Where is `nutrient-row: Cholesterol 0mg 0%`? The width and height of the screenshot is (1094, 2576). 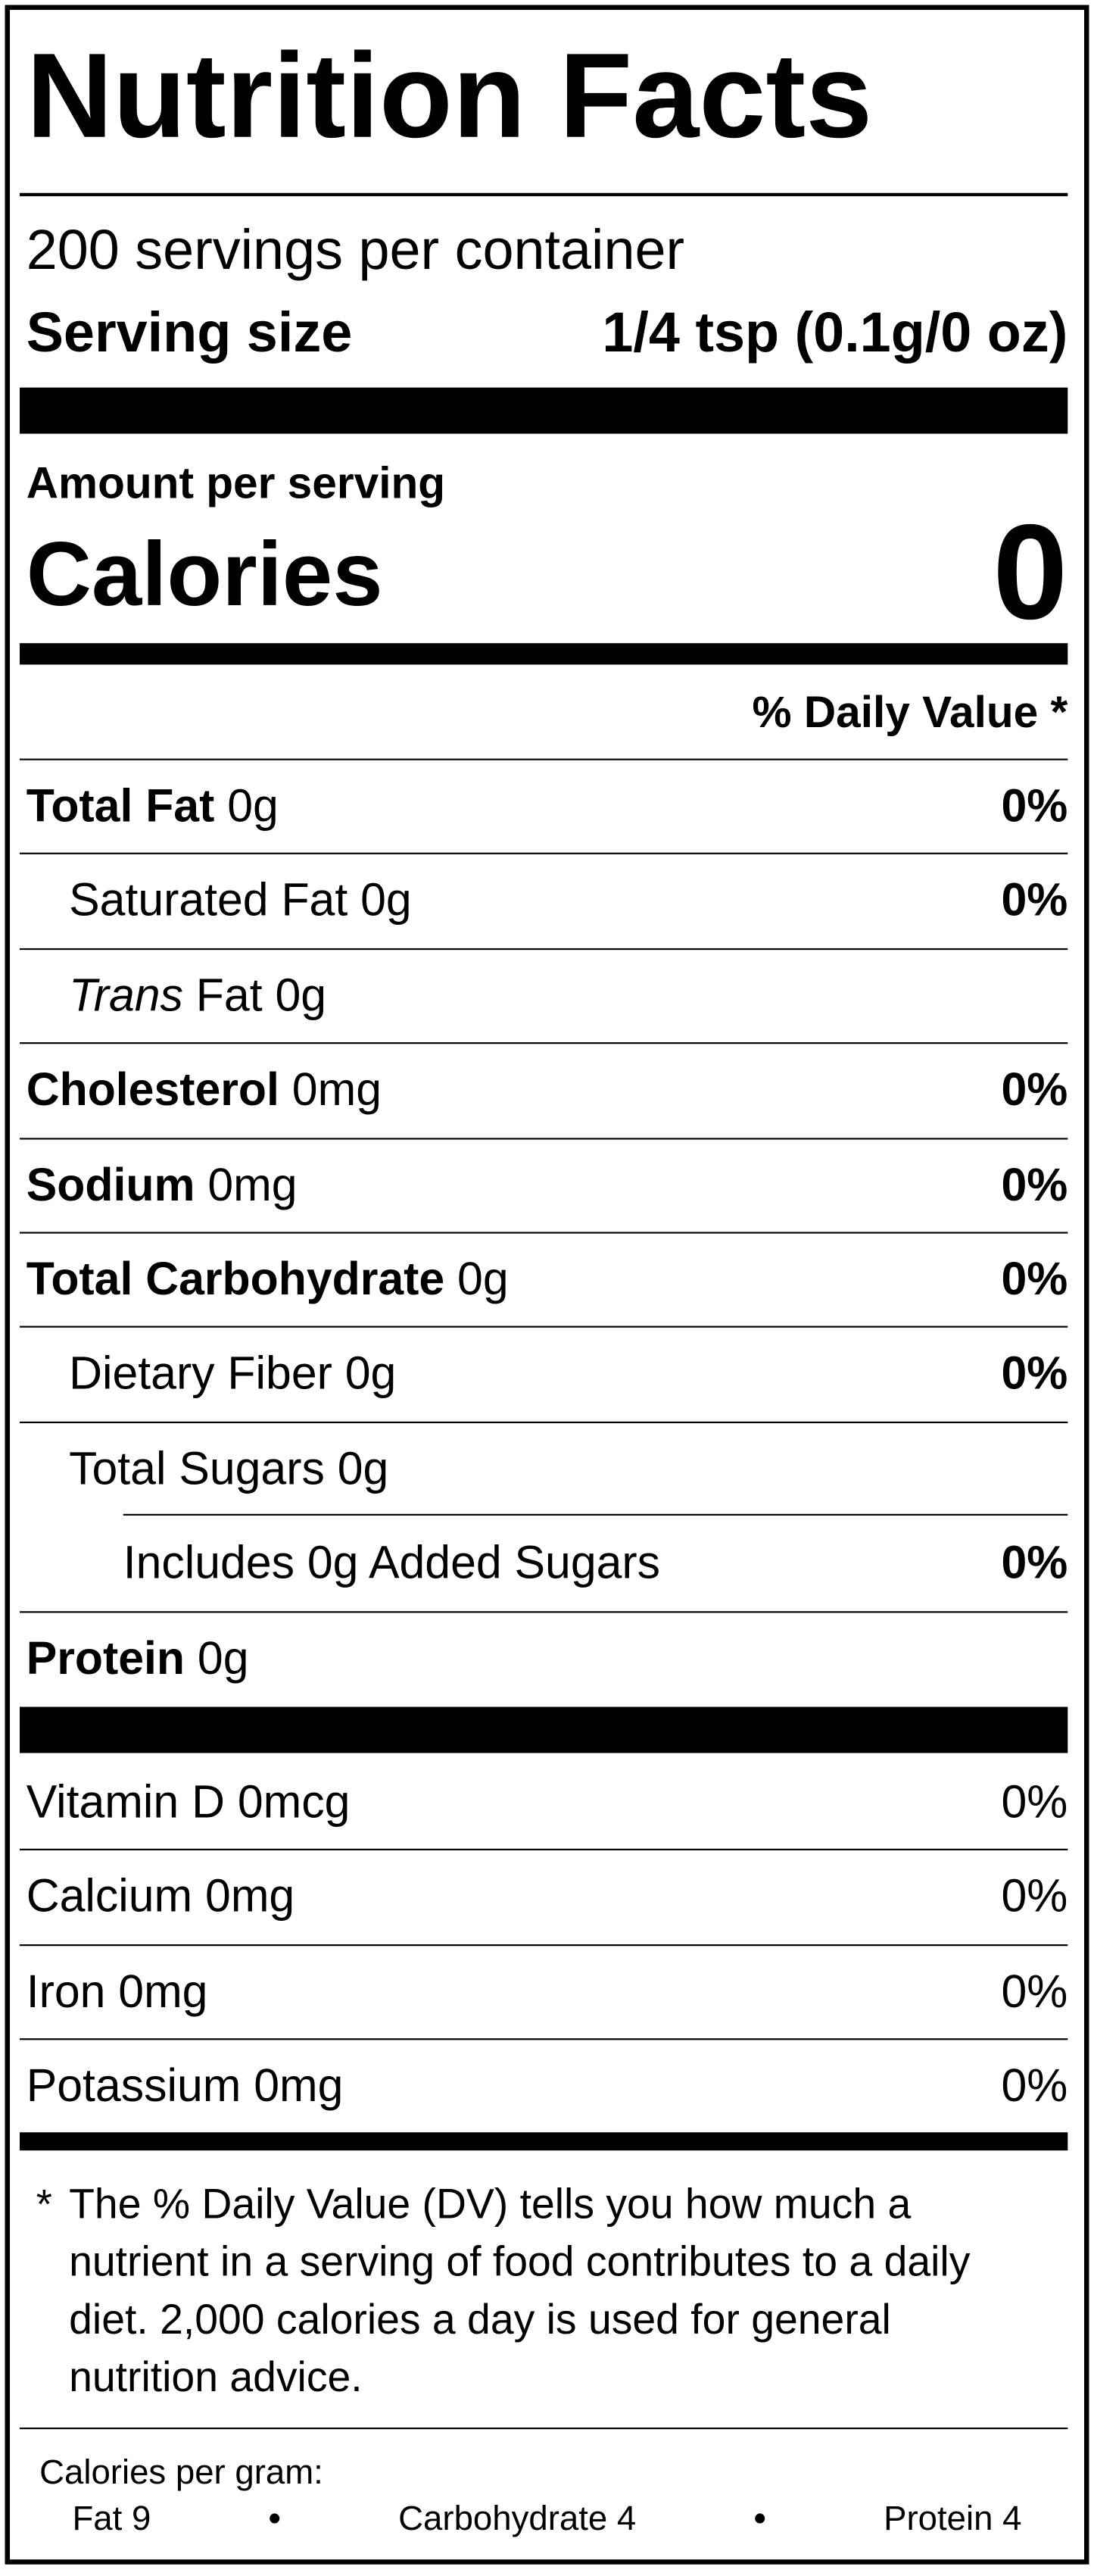
nutrient-row: Cholesterol 0mg 0% is located at coordinates (547, 1090).